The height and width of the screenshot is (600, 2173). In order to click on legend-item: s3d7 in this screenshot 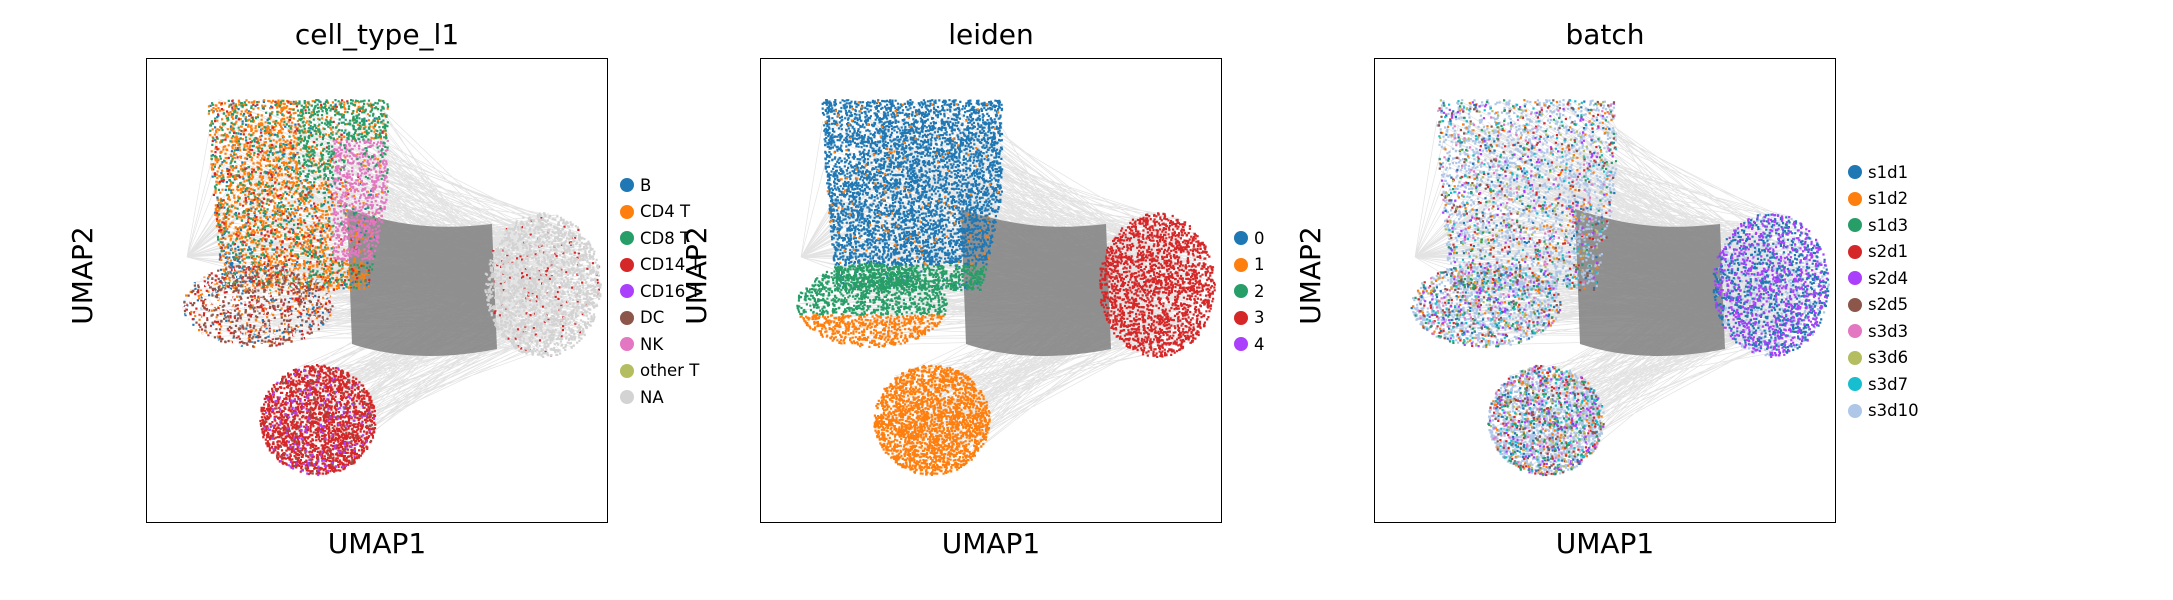, I will do `click(1883, 384)`.